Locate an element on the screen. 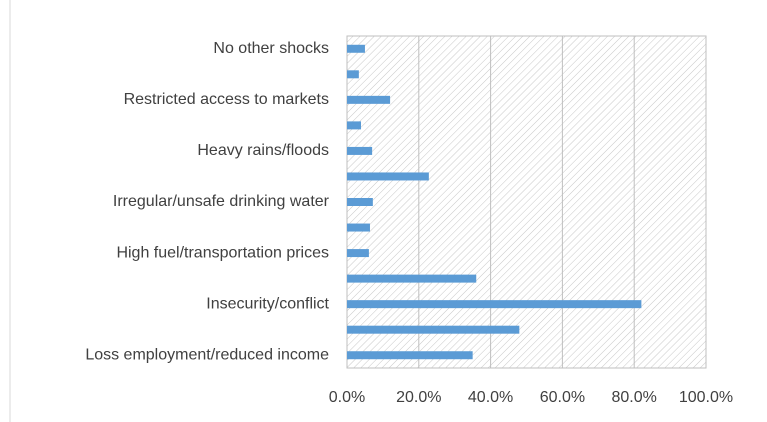 This screenshot has height=422, width=767. x-tick-label: 20.0% is located at coordinates (418, 397).